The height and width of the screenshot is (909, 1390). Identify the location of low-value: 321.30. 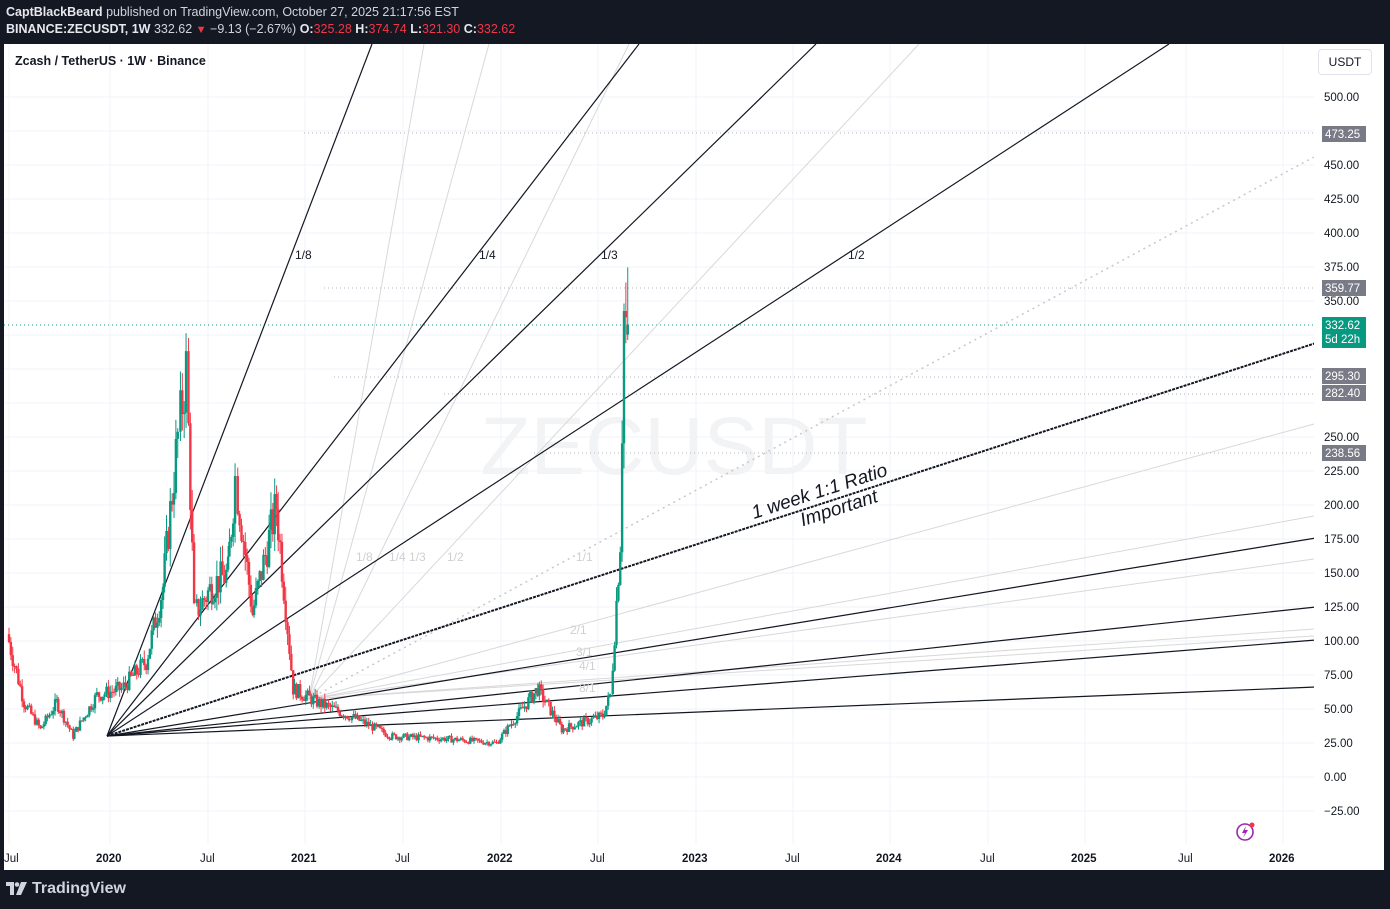
(441, 29).